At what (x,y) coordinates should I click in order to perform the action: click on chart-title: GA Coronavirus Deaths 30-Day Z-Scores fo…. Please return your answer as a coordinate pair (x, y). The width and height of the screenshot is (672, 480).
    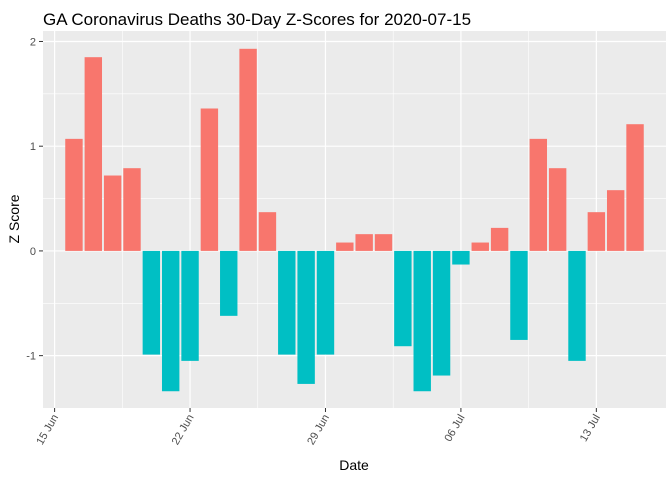
    Looking at the image, I should click on (257, 19).